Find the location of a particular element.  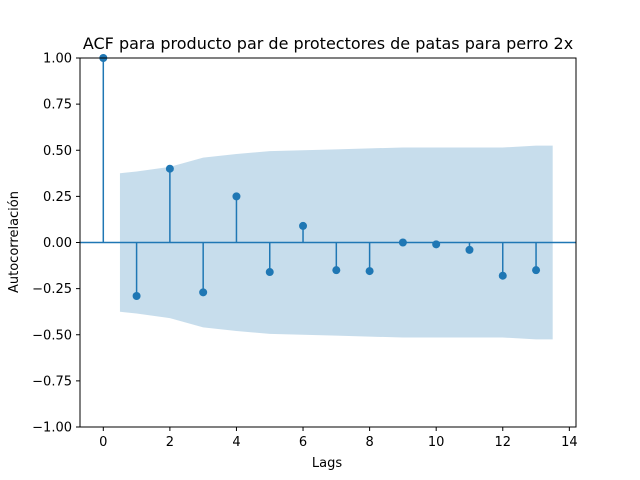

x-tick-label: 8 is located at coordinates (369, 442).